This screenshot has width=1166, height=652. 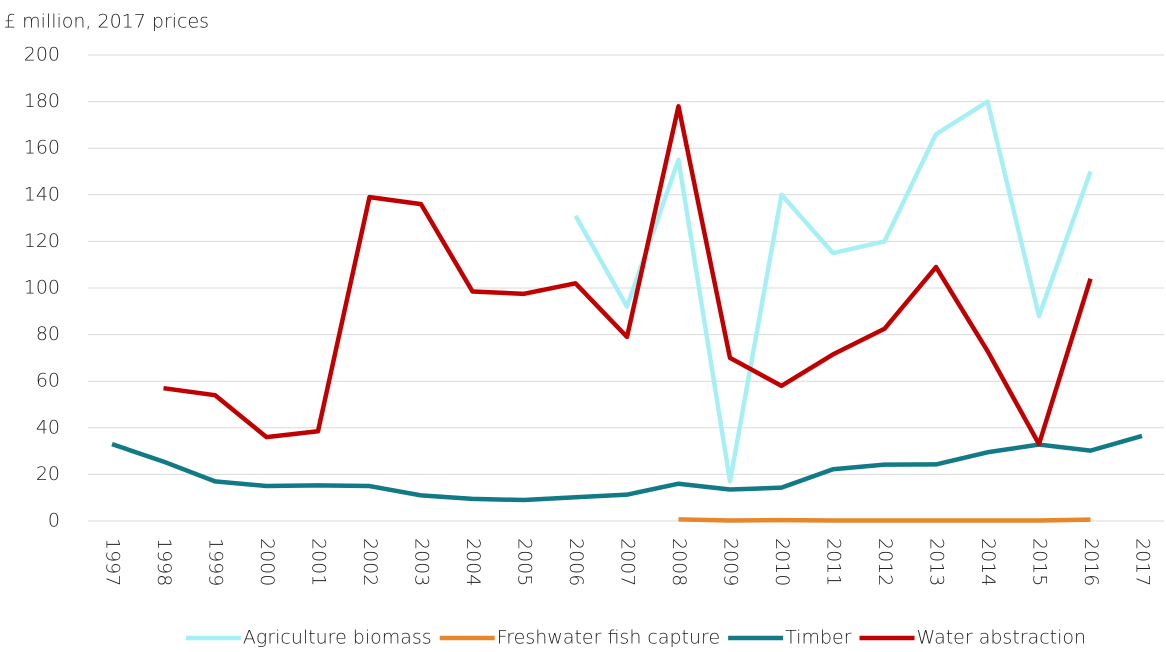 I want to click on x-tick-label: 2002, so click(x=370, y=562).